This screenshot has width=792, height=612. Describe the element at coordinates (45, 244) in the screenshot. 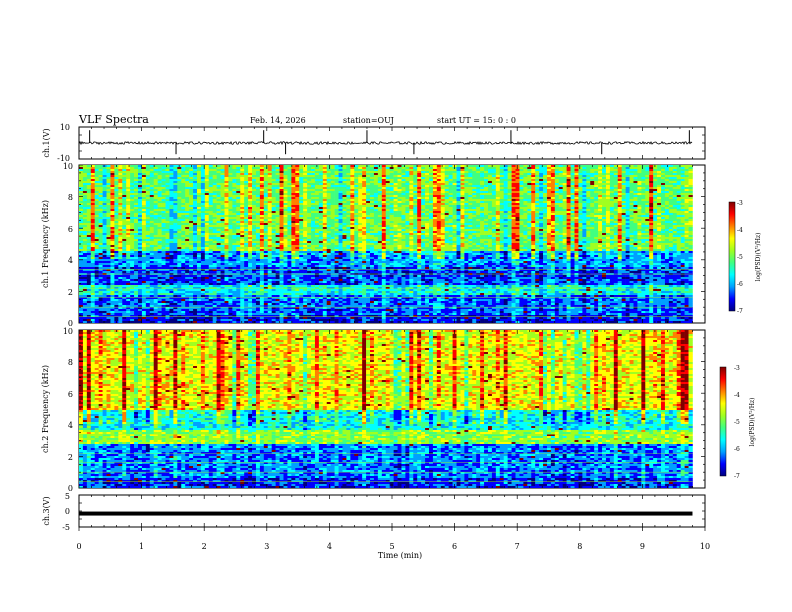

I see `ch1-spectrogram-ylabel: ch.1 Frequency (kHz)` at that location.